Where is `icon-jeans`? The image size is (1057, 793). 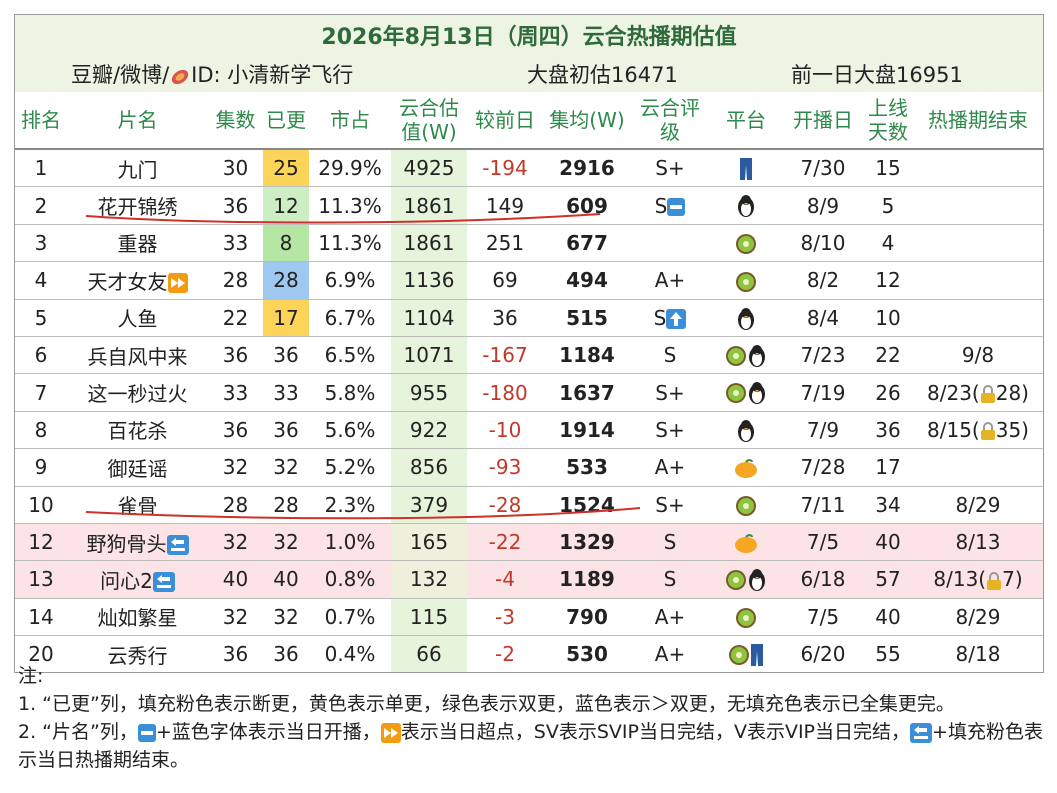 icon-jeans is located at coordinates (746, 167).